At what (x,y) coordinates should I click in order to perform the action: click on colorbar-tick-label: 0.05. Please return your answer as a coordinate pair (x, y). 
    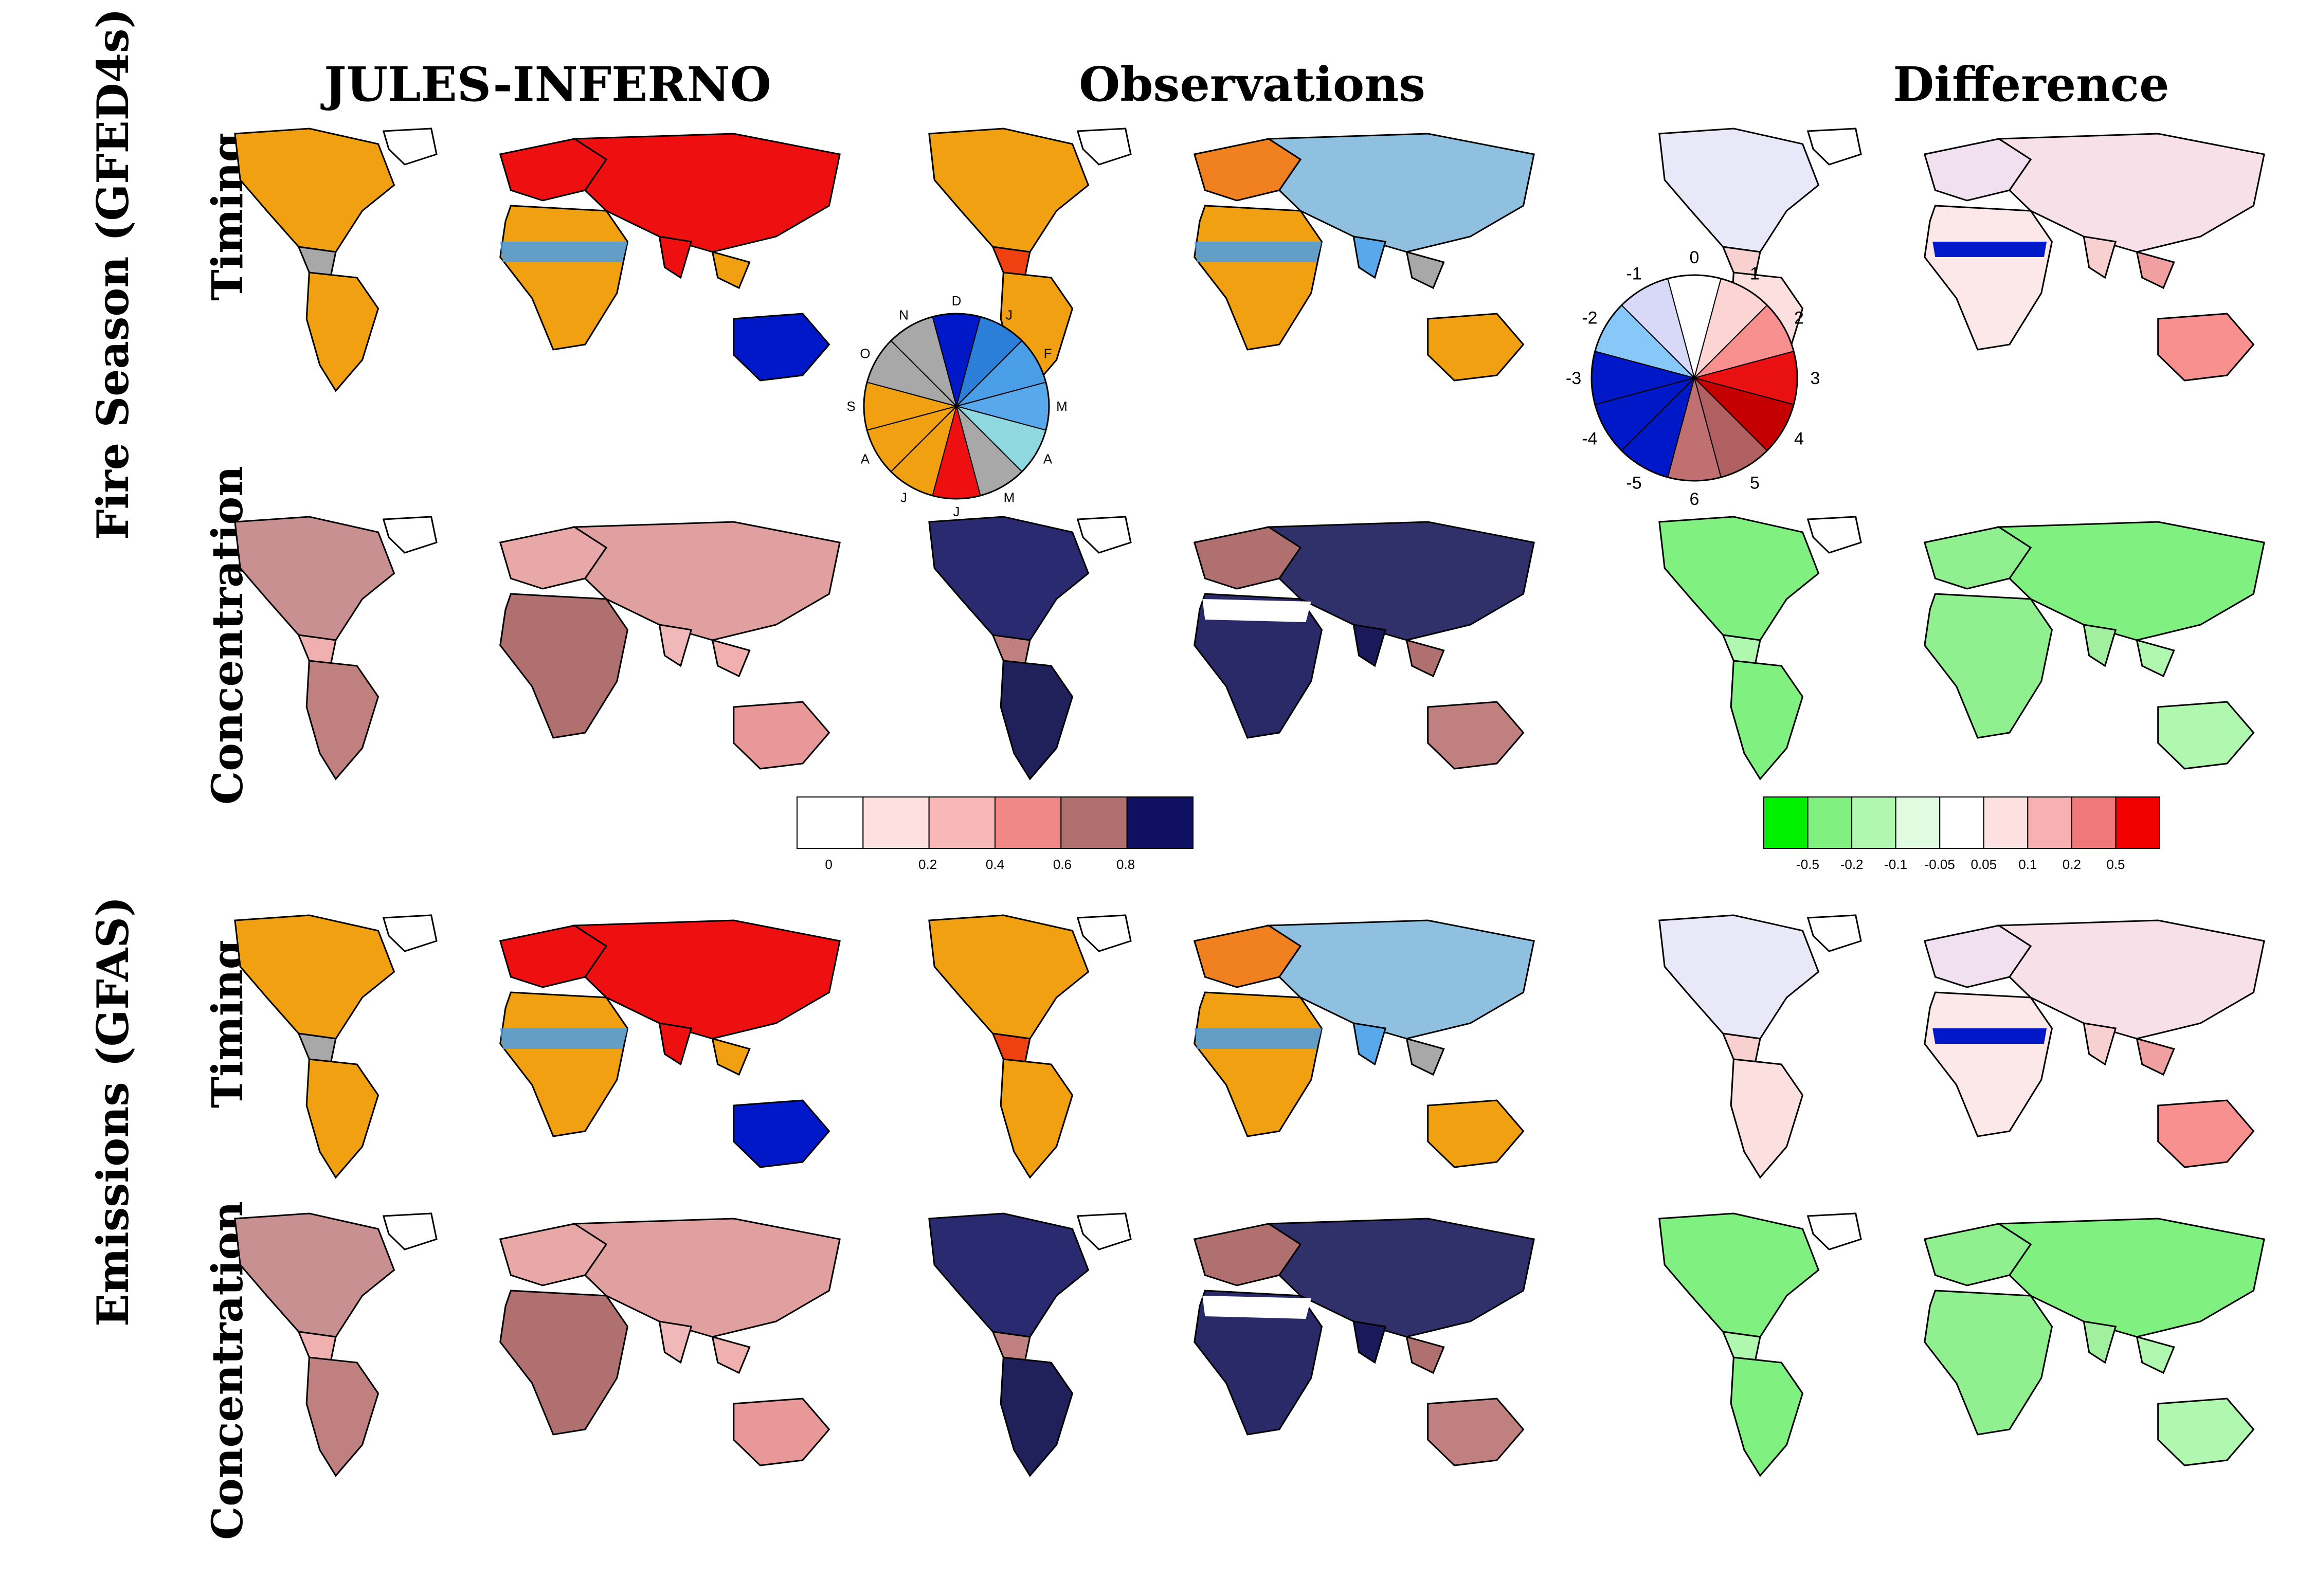
    Looking at the image, I should click on (1984, 864).